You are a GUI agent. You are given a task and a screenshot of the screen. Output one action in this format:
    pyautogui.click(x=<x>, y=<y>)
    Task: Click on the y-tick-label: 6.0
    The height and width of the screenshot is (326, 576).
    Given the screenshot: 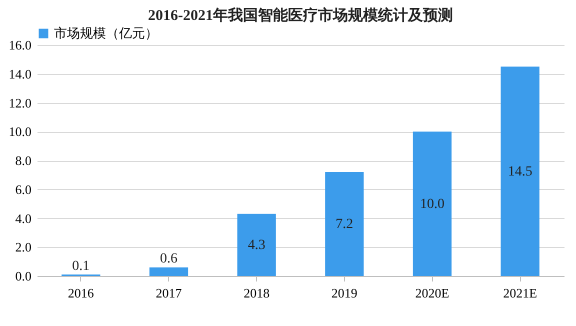 What is the action you would take?
    pyautogui.click(x=23, y=189)
    